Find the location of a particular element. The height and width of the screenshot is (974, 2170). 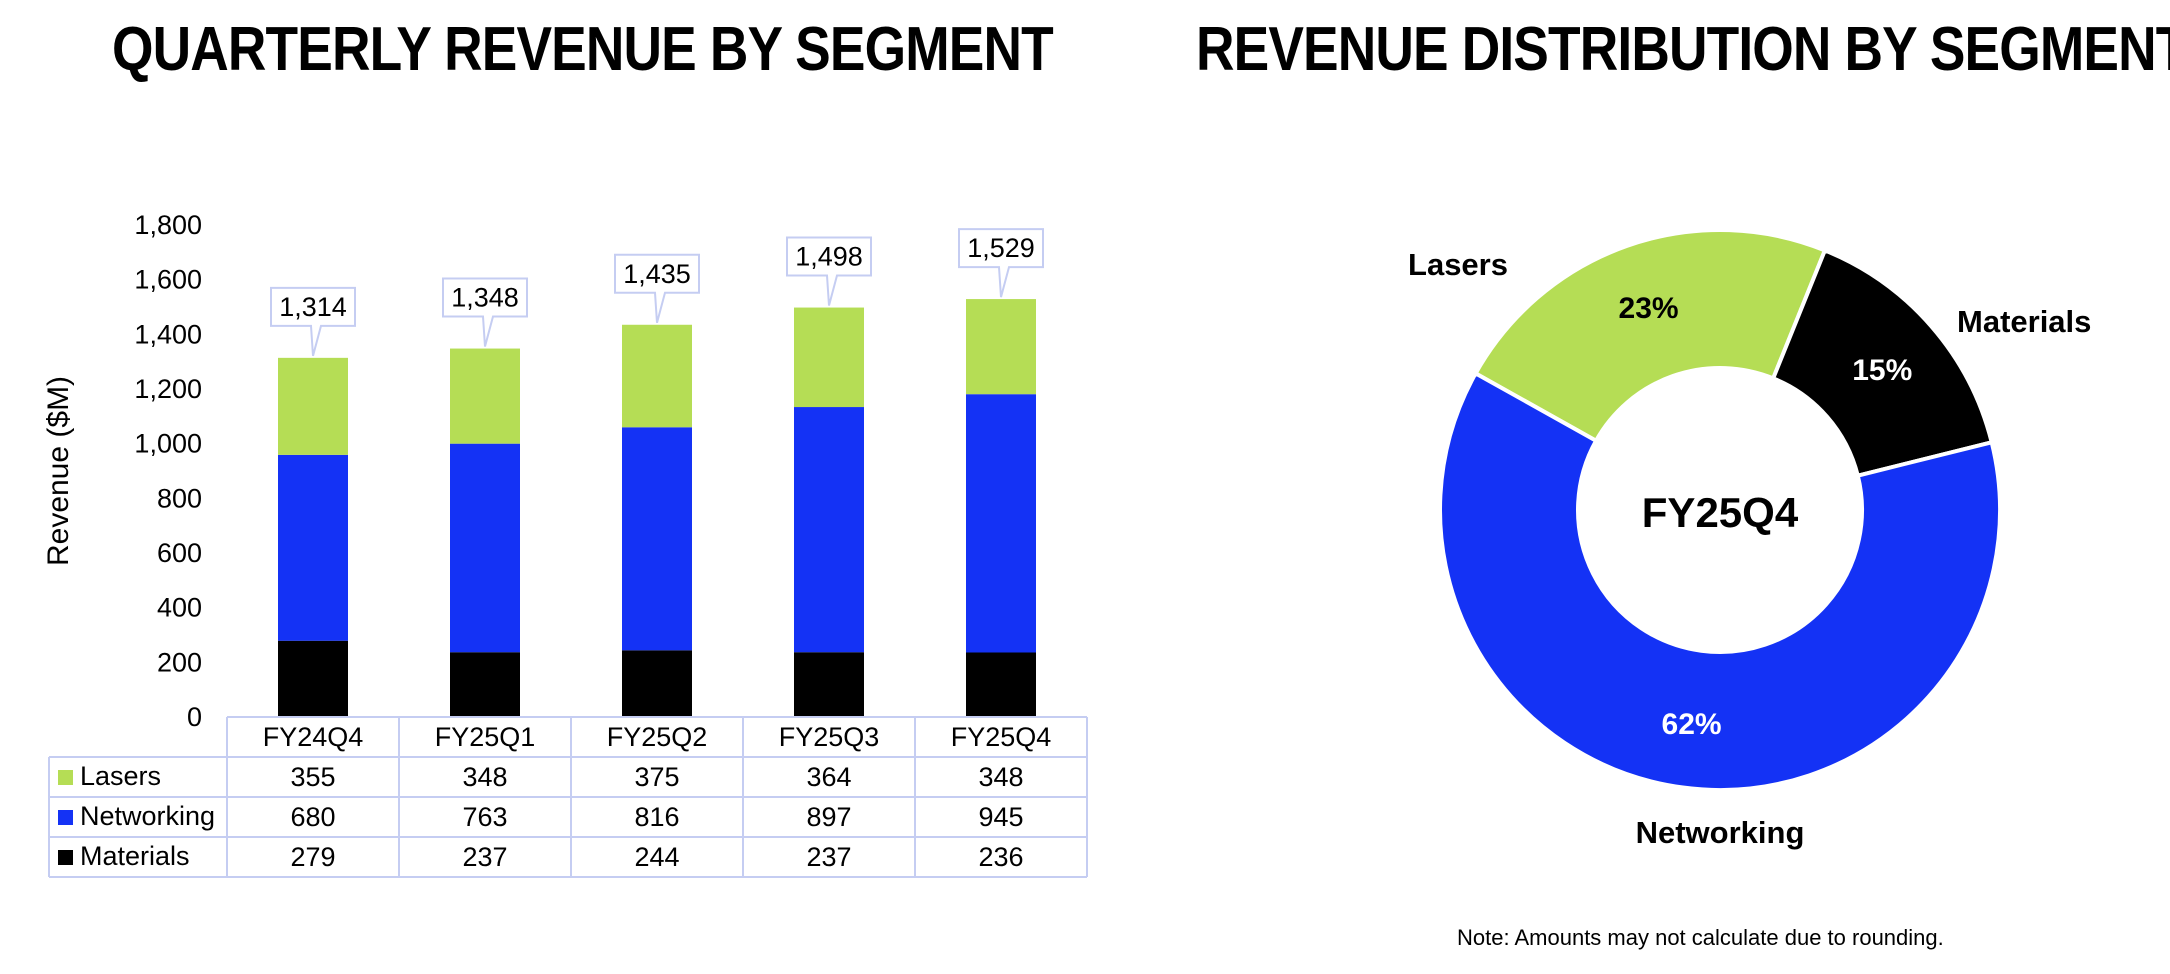

y-tick-label: 1,000 is located at coordinates (168, 444).